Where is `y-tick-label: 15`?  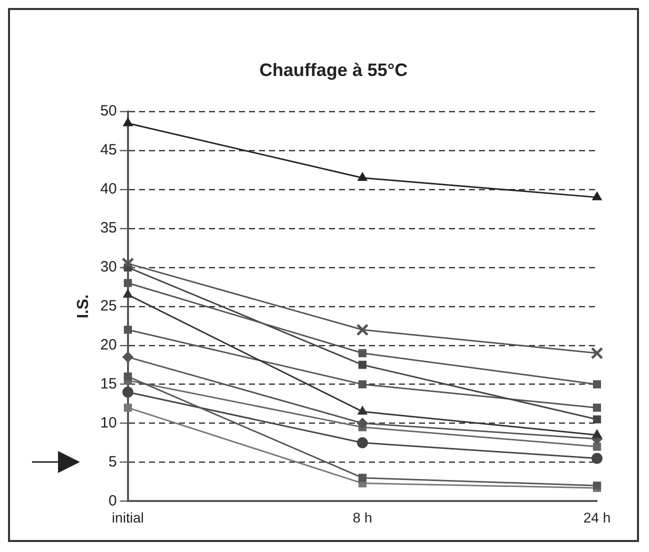 y-tick-label: 15 is located at coordinates (108, 383).